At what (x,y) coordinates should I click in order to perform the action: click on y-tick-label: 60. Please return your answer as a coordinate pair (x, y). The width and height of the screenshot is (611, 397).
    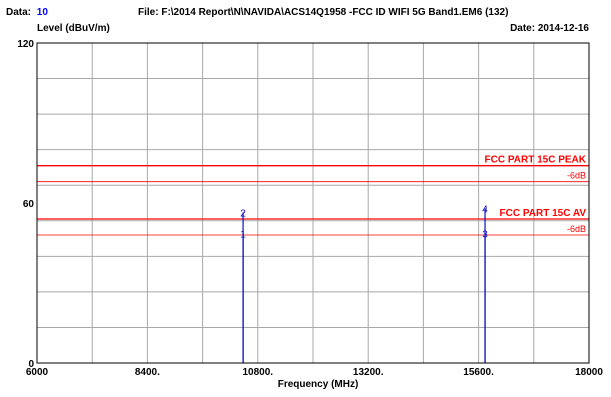
    Looking at the image, I should click on (29, 204).